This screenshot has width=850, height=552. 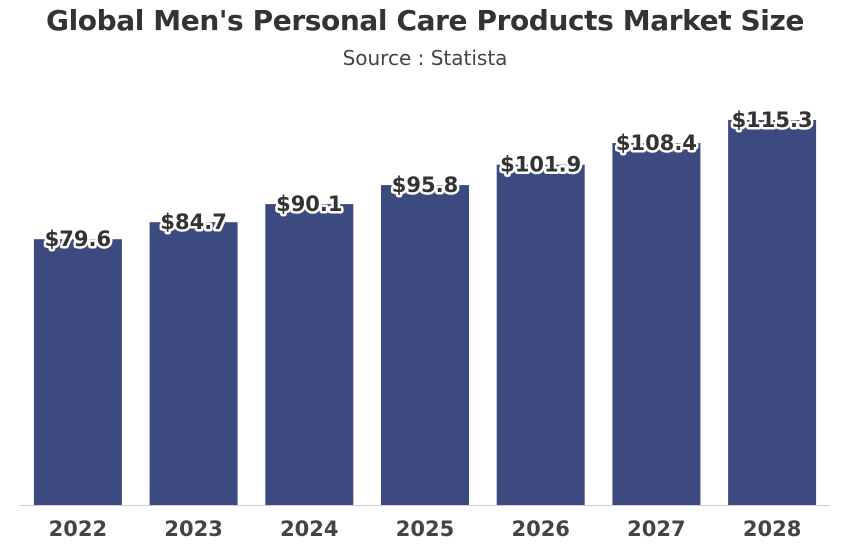 I want to click on bar-2027, so click(x=656, y=324).